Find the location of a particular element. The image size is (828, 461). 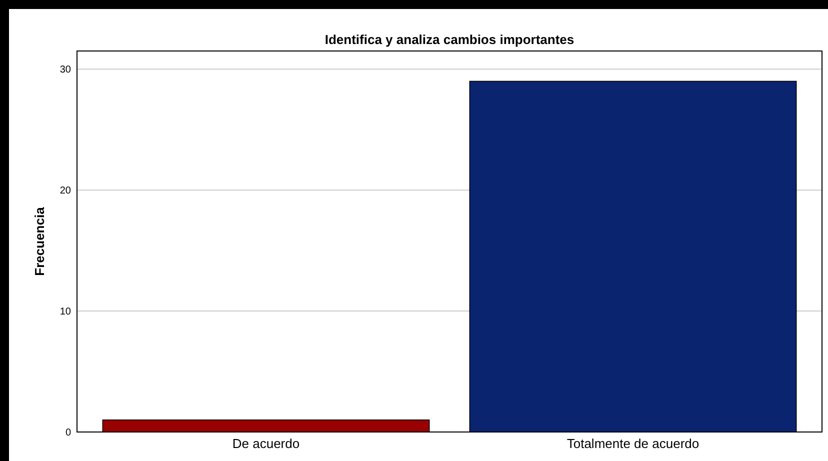

chart-title: Identifica y analiza cambios importantes is located at coordinates (449, 39).